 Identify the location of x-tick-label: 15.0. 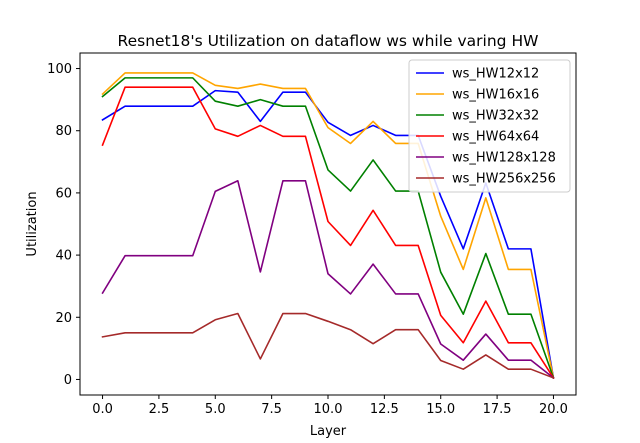
(440, 409).